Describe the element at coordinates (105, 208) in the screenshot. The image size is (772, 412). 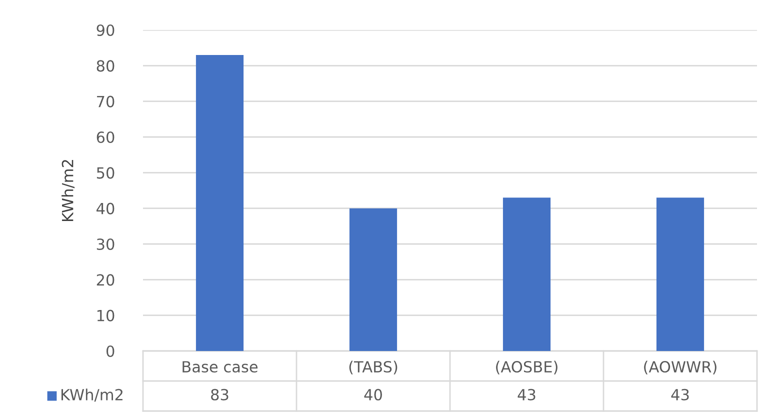
I see `y-tick-label: 40` at that location.